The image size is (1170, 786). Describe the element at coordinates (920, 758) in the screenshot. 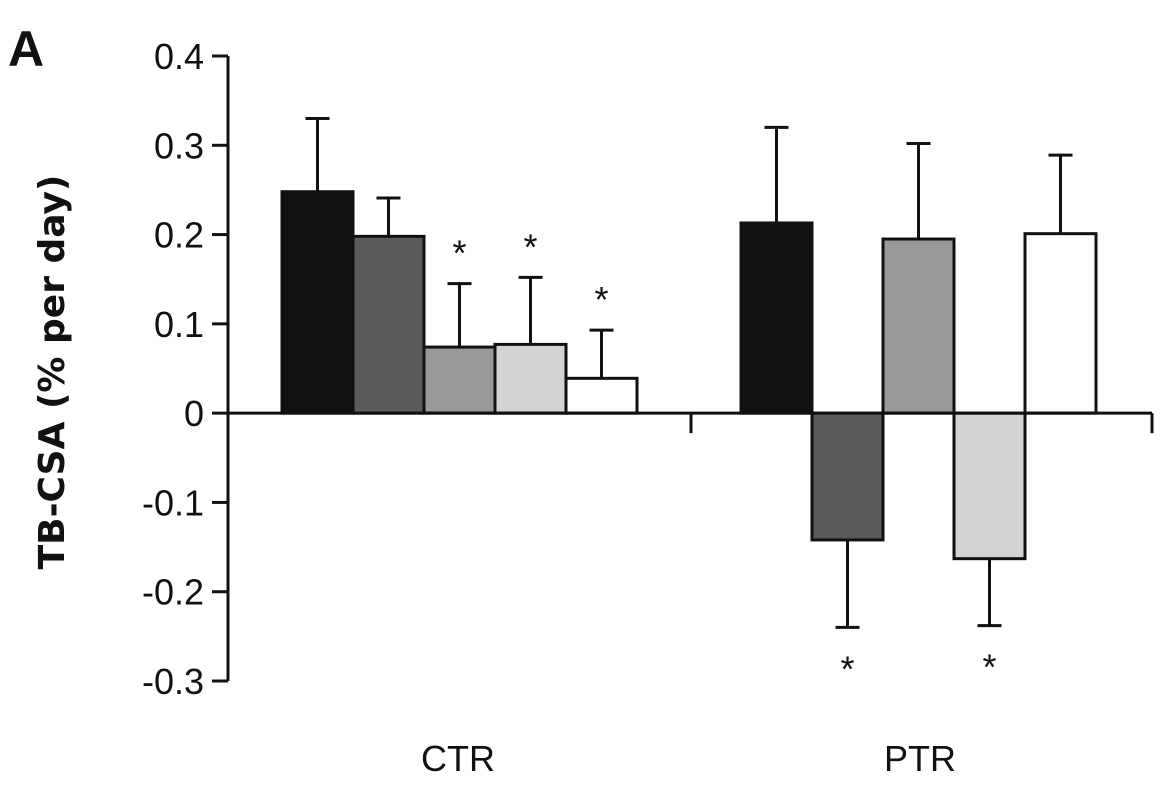

I see `category-label: PTR` at that location.